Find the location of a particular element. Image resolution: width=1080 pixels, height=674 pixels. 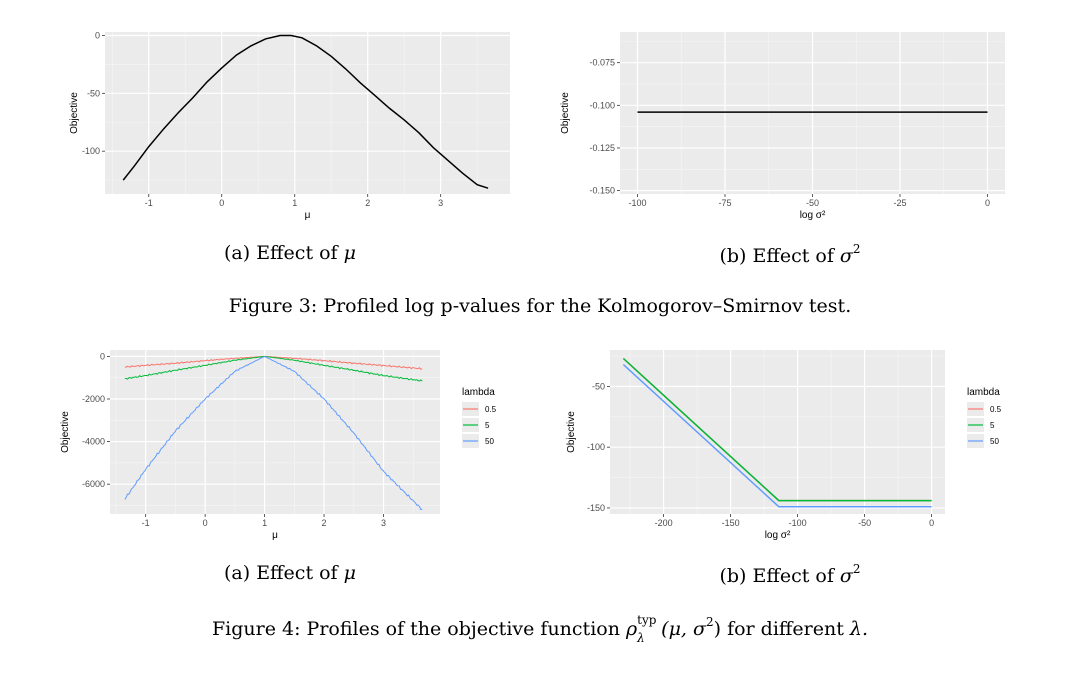

caption-rho-symbol: ρ is located at coordinates (632, 629).